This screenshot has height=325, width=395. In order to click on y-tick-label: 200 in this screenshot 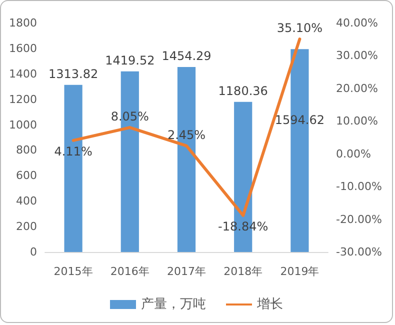, I will do `click(26, 227)`.